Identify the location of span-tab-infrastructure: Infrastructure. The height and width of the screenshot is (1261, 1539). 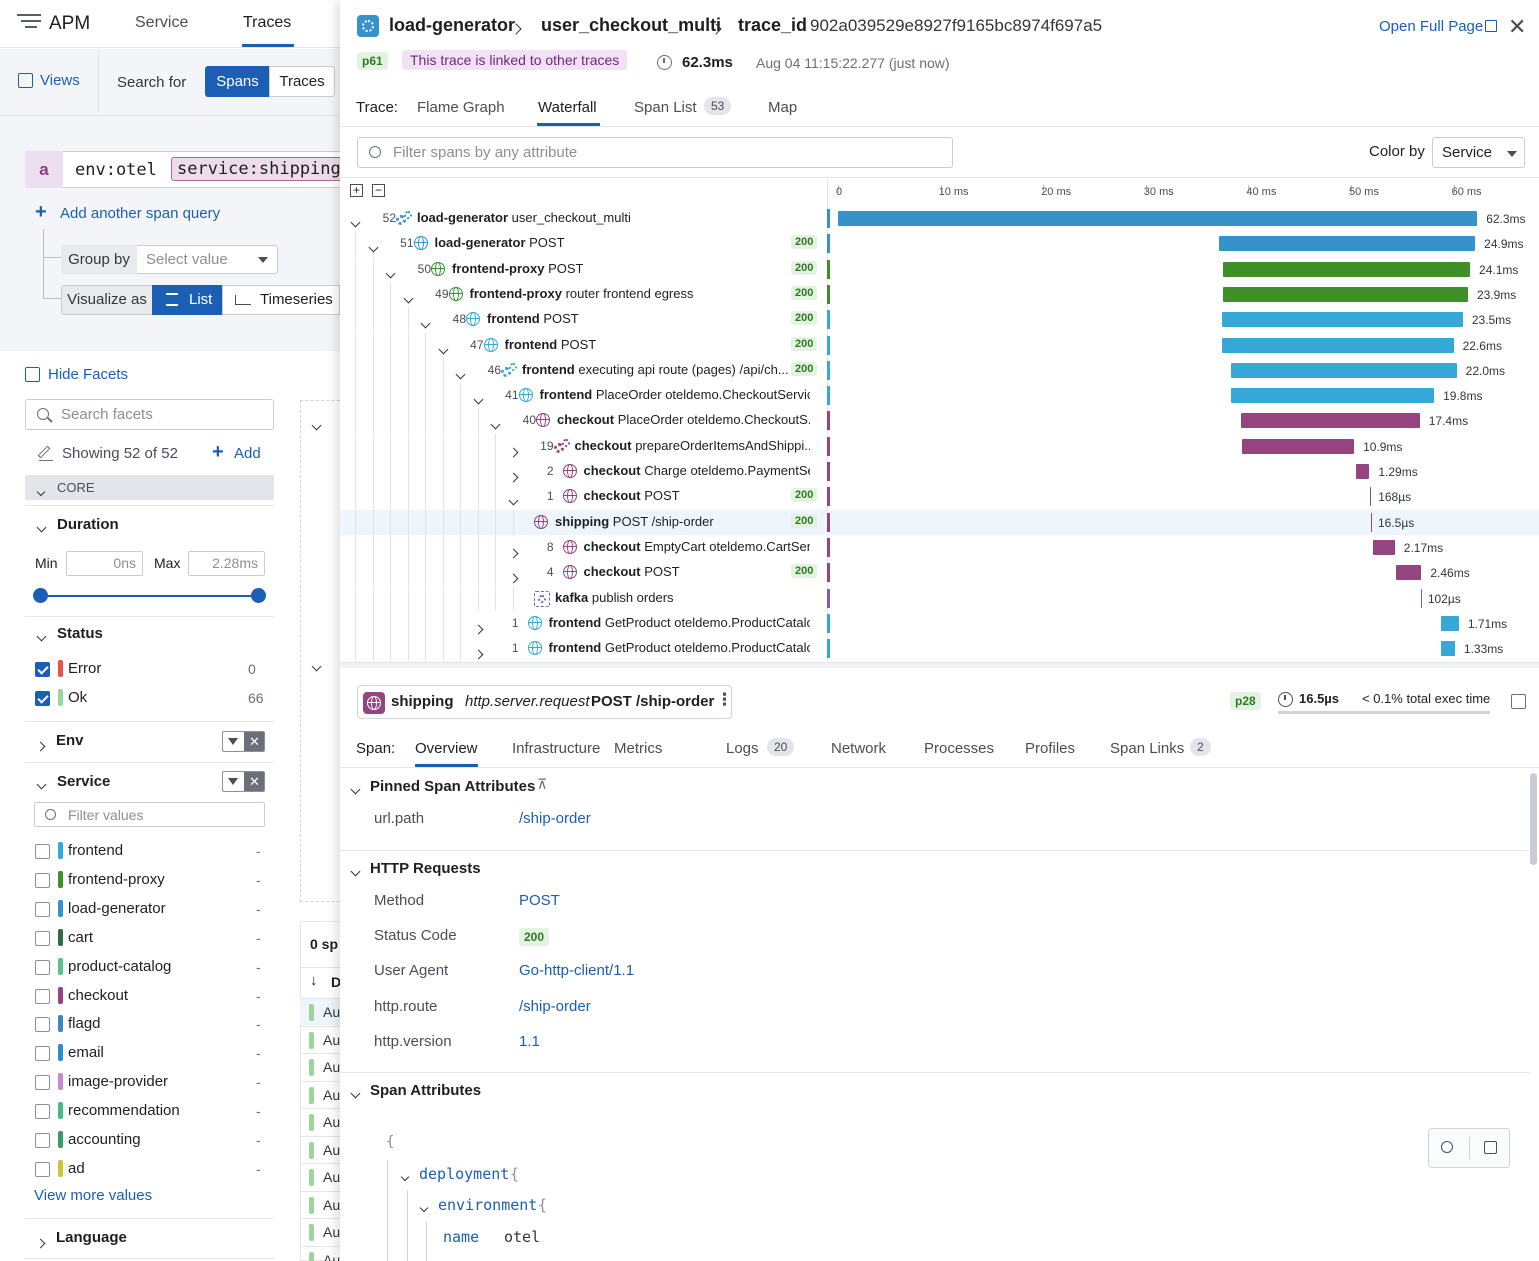
(556, 748).